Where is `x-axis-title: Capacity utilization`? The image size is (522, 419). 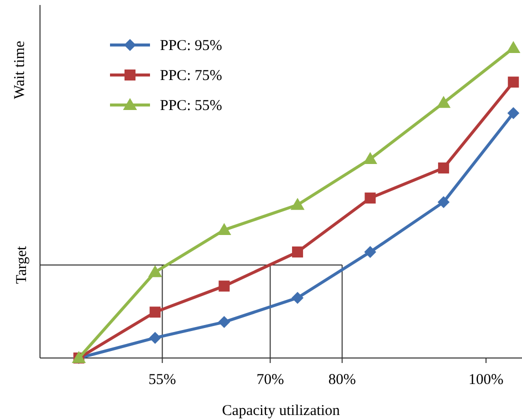 x-axis-title: Capacity utilization is located at coordinates (281, 411).